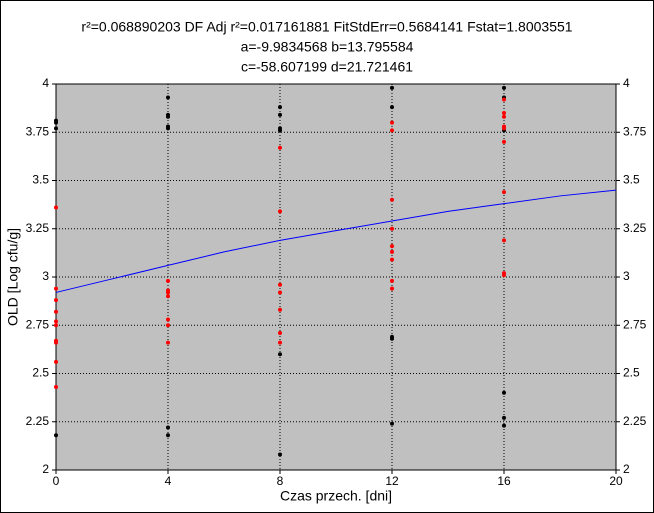  Describe the element at coordinates (635, 324) in the screenshot. I see `y2-tick-label: 2.75` at that location.